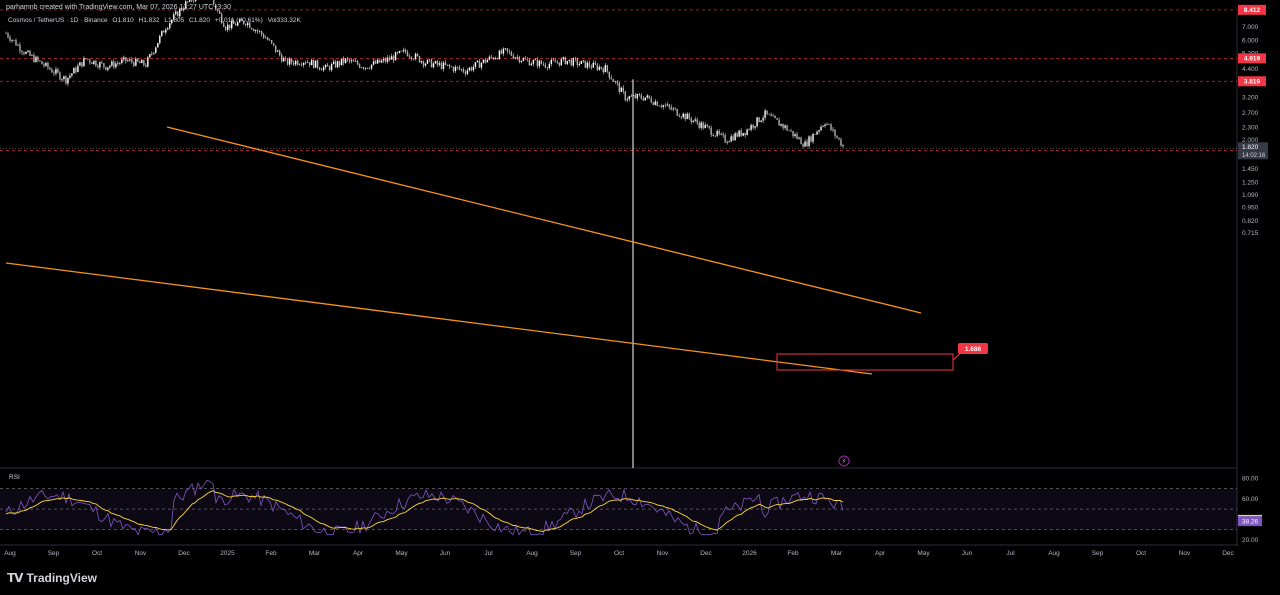 The width and height of the screenshot is (1280, 595). I want to click on level-badge-1-box, so click(1252, 58).